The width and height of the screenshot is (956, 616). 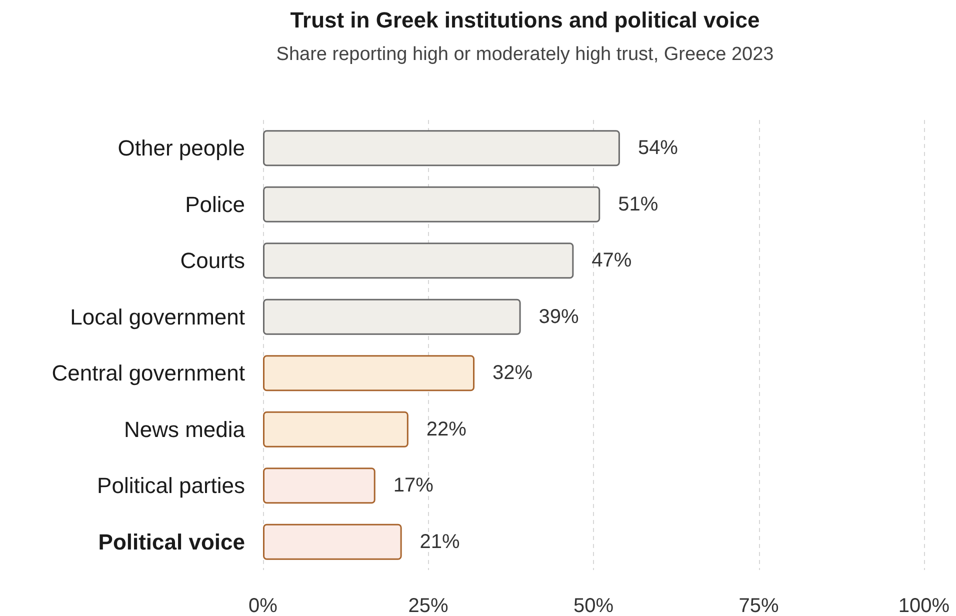 What do you see at coordinates (612, 261) in the screenshot?
I see `data-label: 47%` at bounding box center [612, 261].